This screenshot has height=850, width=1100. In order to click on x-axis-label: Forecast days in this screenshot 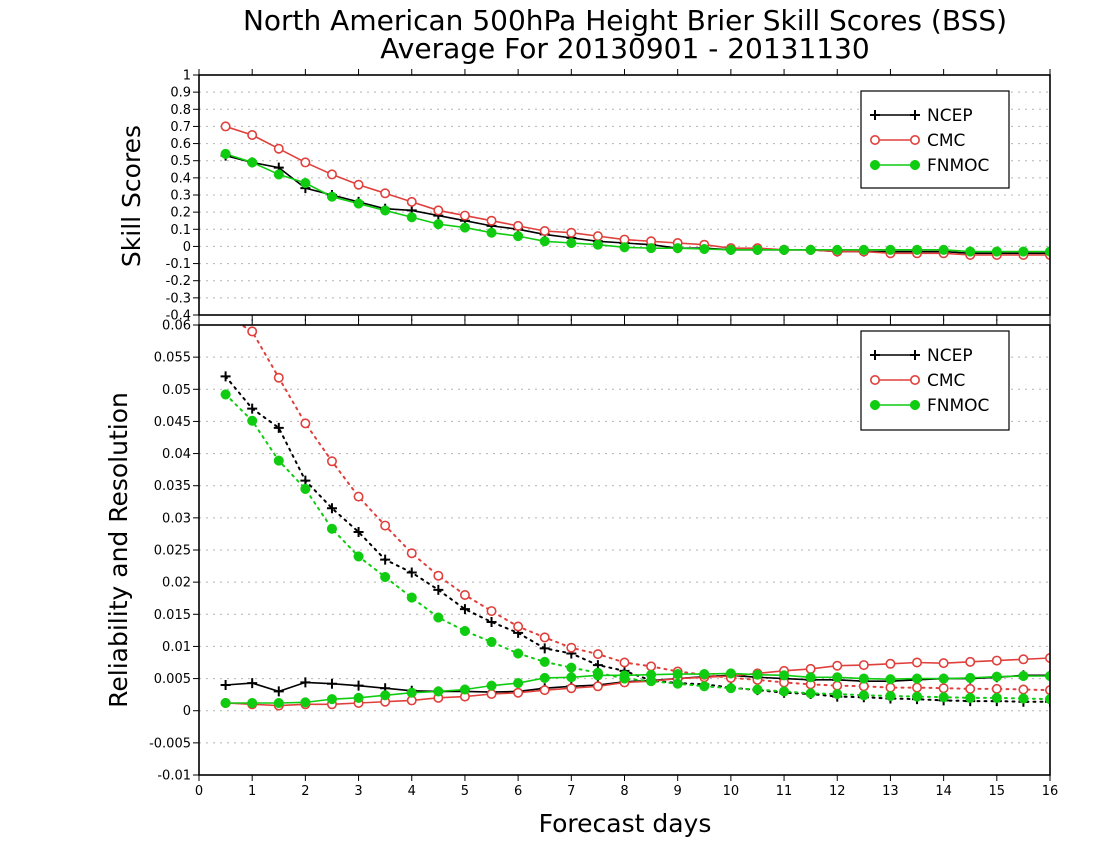, I will do `click(625, 823)`.